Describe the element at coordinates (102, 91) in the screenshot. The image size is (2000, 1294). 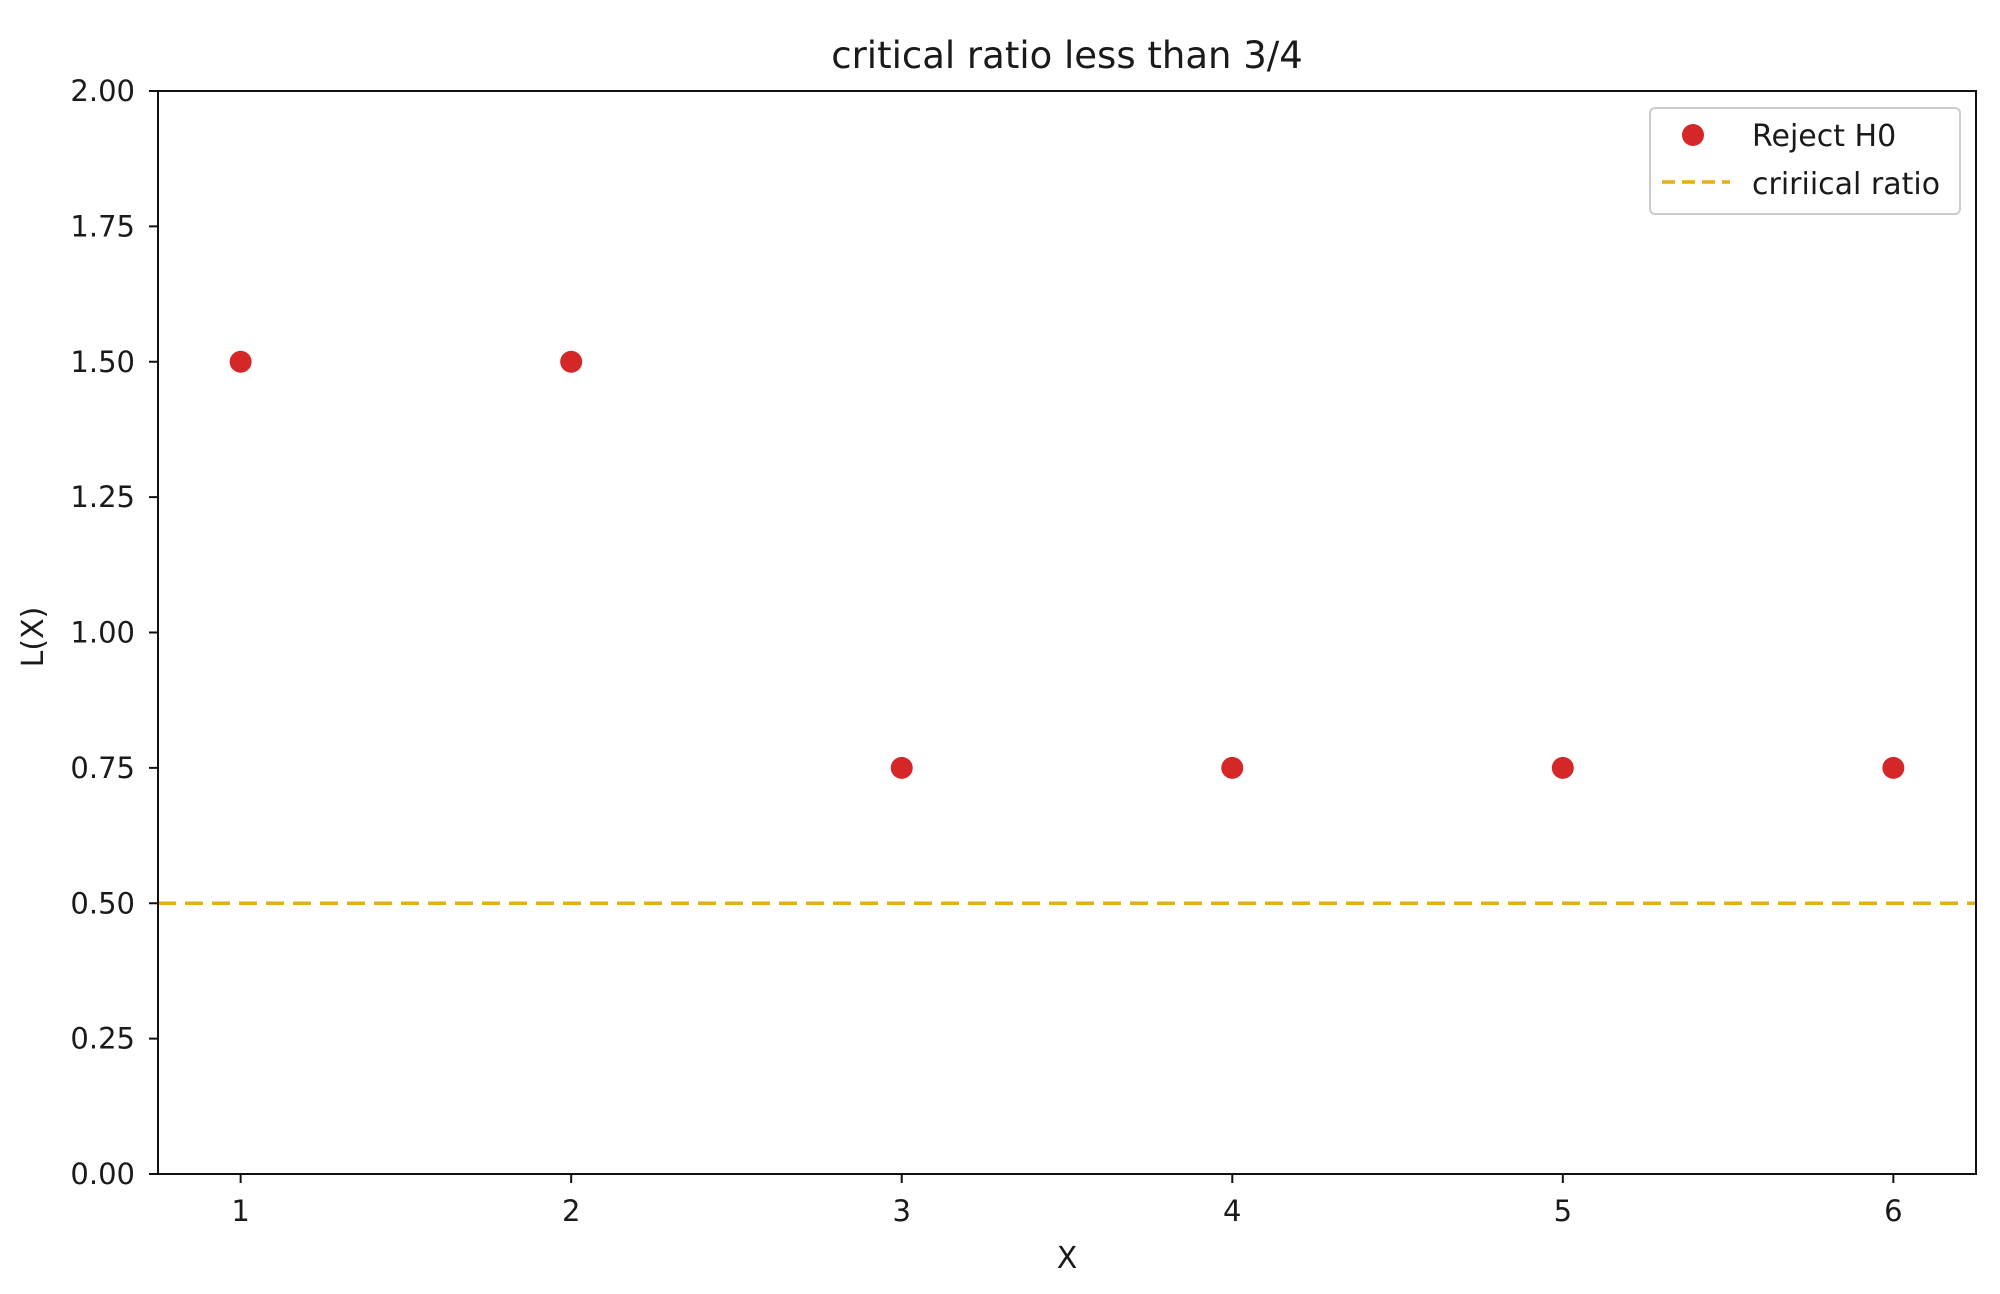
I see `y-tick-label: 2.00` at that location.